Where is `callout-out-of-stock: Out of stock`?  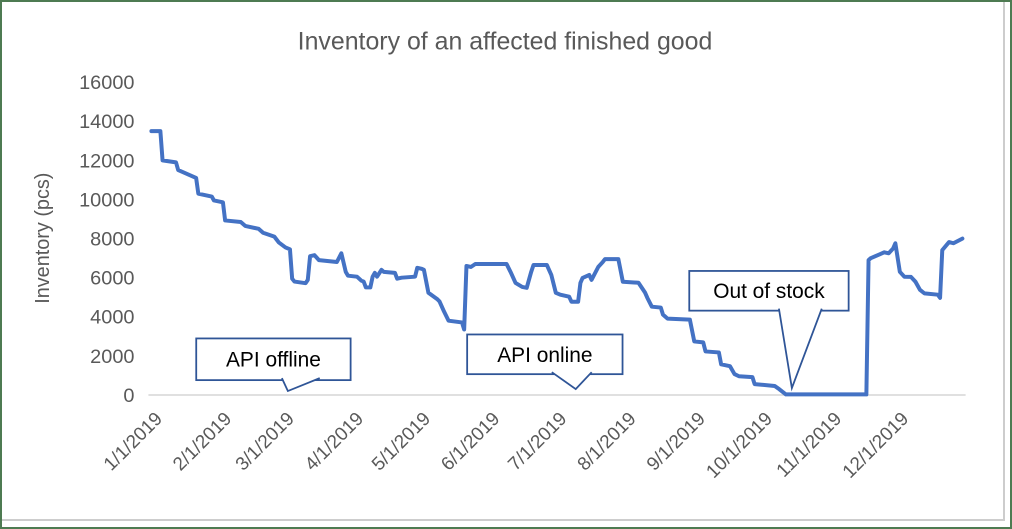 callout-out-of-stock: Out of stock is located at coordinates (769, 331).